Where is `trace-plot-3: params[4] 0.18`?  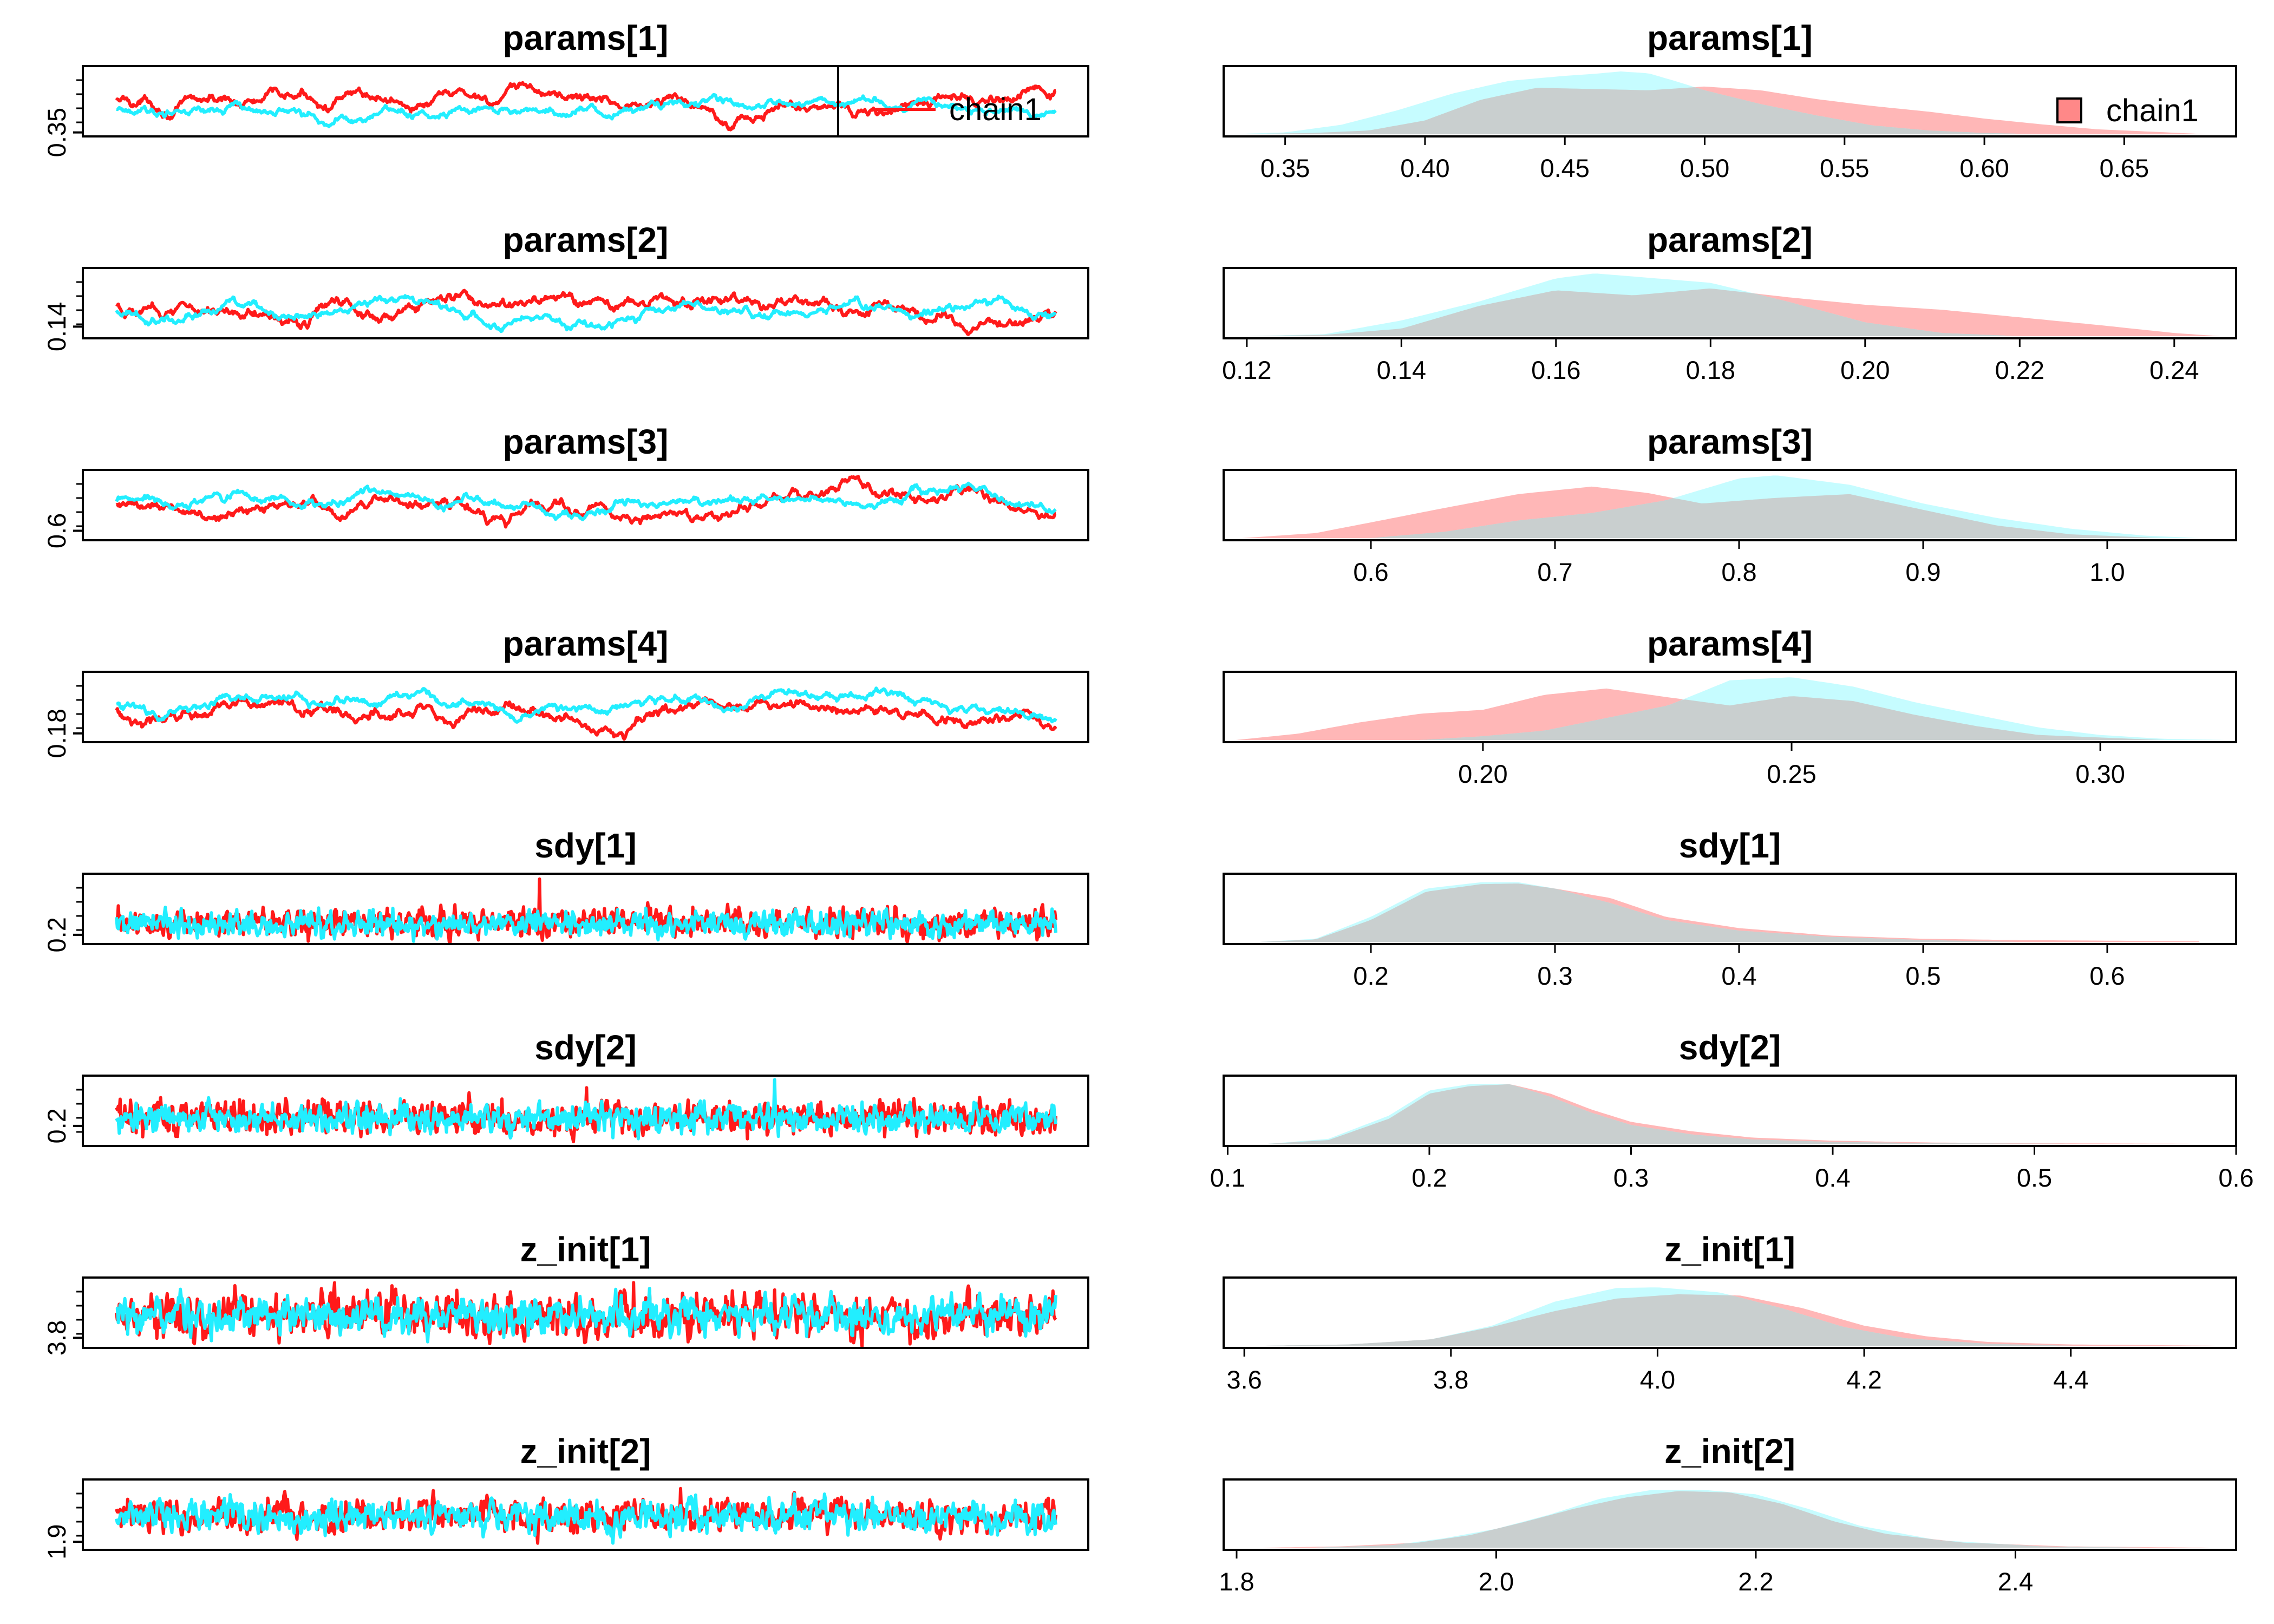 trace-plot-3: params[4] 0.18 is located at coordinates (566, 691).